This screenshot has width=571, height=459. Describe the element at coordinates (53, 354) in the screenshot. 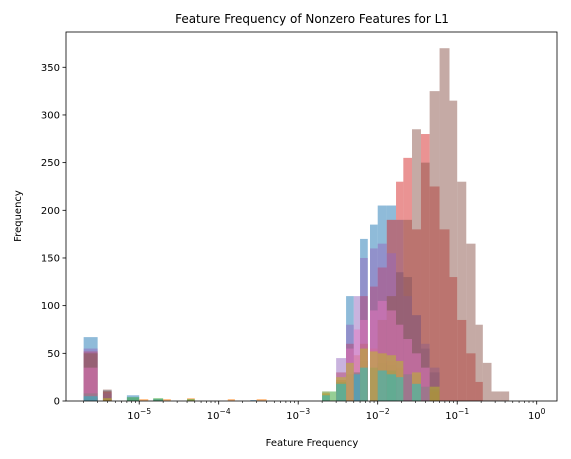

I see `y-tick-label: 50` at that location.